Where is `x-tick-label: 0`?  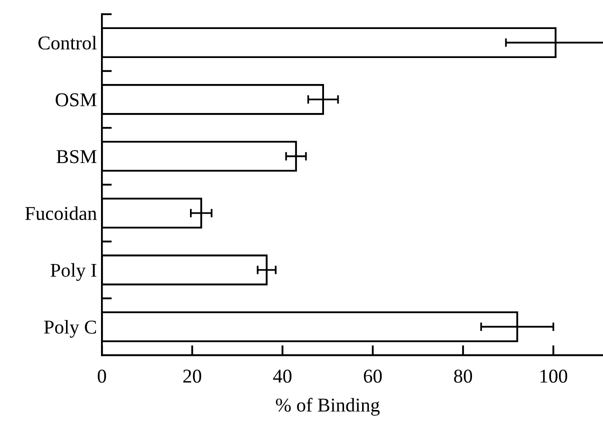 x-tick-label: 0 is located at coordinates (102, 376).